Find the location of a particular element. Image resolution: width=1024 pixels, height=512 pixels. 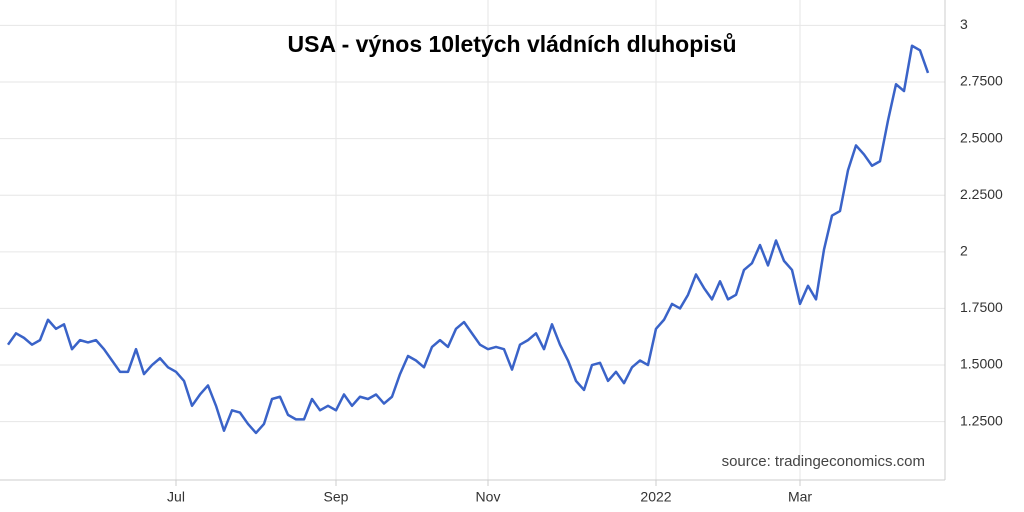

source-note: source: tradingeconomics.com is located at coordinates (823, 461).